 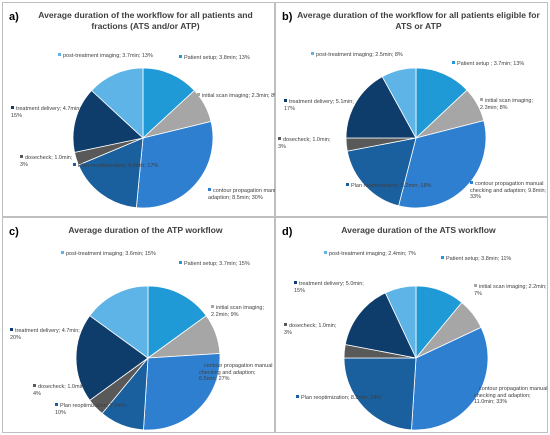 I want to click on slice-label-text: Plan reoptimization; 5.2min; 18%, so click(x=391, y=186).